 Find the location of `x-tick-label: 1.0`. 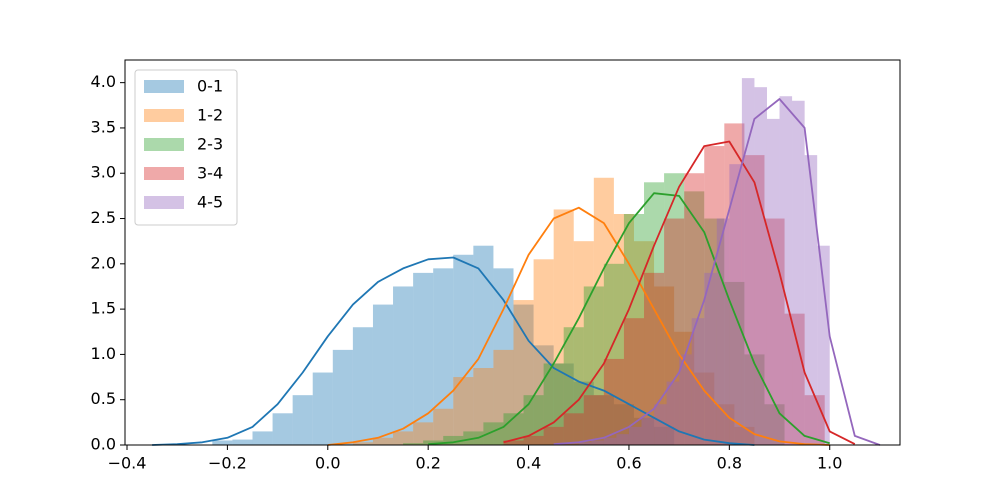

x-tick-label: 1.0 is located at coordinates (829, 463).